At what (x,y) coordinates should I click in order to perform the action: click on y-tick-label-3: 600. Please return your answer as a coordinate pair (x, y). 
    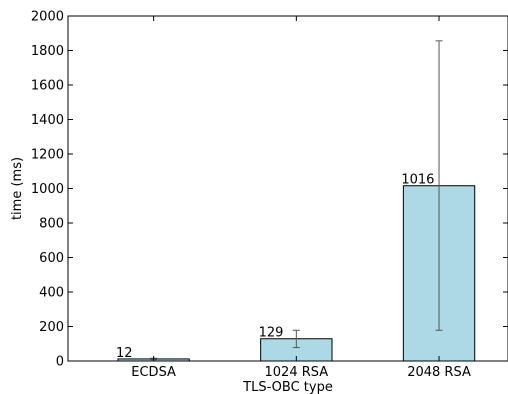
    Looking at the image, I should click on (51, 258).